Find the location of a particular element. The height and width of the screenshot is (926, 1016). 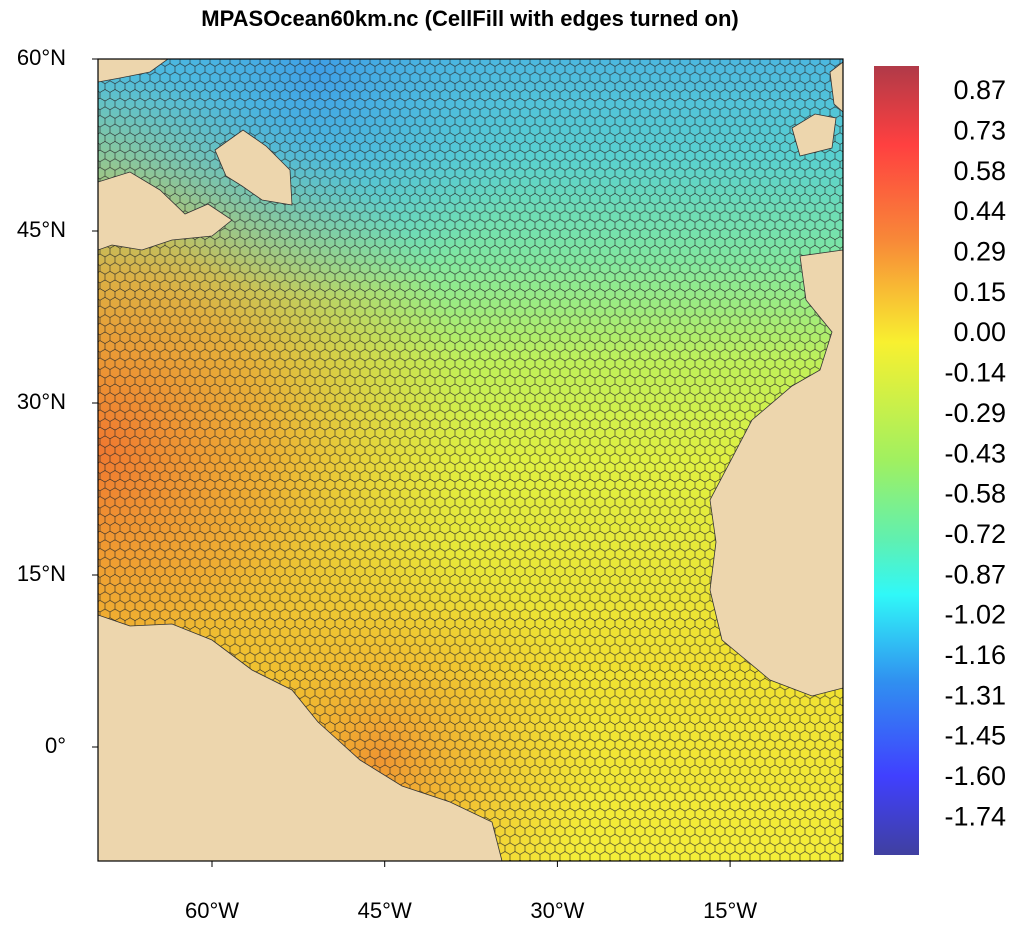

britain is located at coordinates (836, 87).